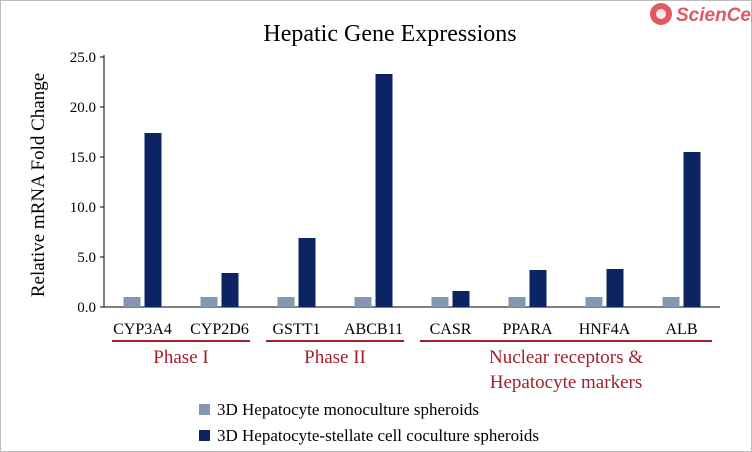 This screenshot has width=752, height=452. Describe the element at coordinates (219, 329) in the screenshot. I see `x-tick-label: CYP2D6` at that location.